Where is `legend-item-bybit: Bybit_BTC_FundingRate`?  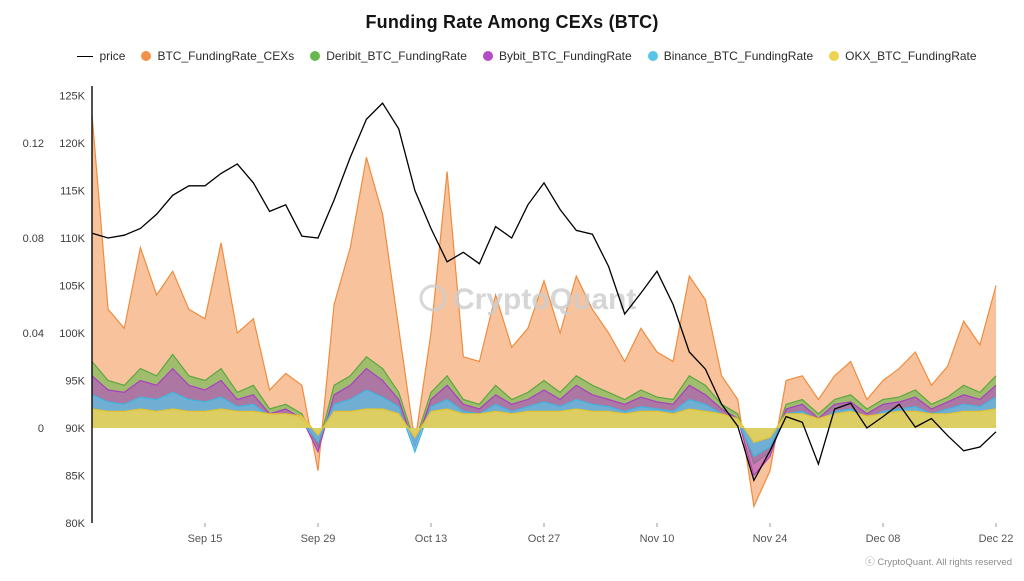 legend-item-bybit: Bybit_BTC_FundingRate is located at coordinates (557, 56).